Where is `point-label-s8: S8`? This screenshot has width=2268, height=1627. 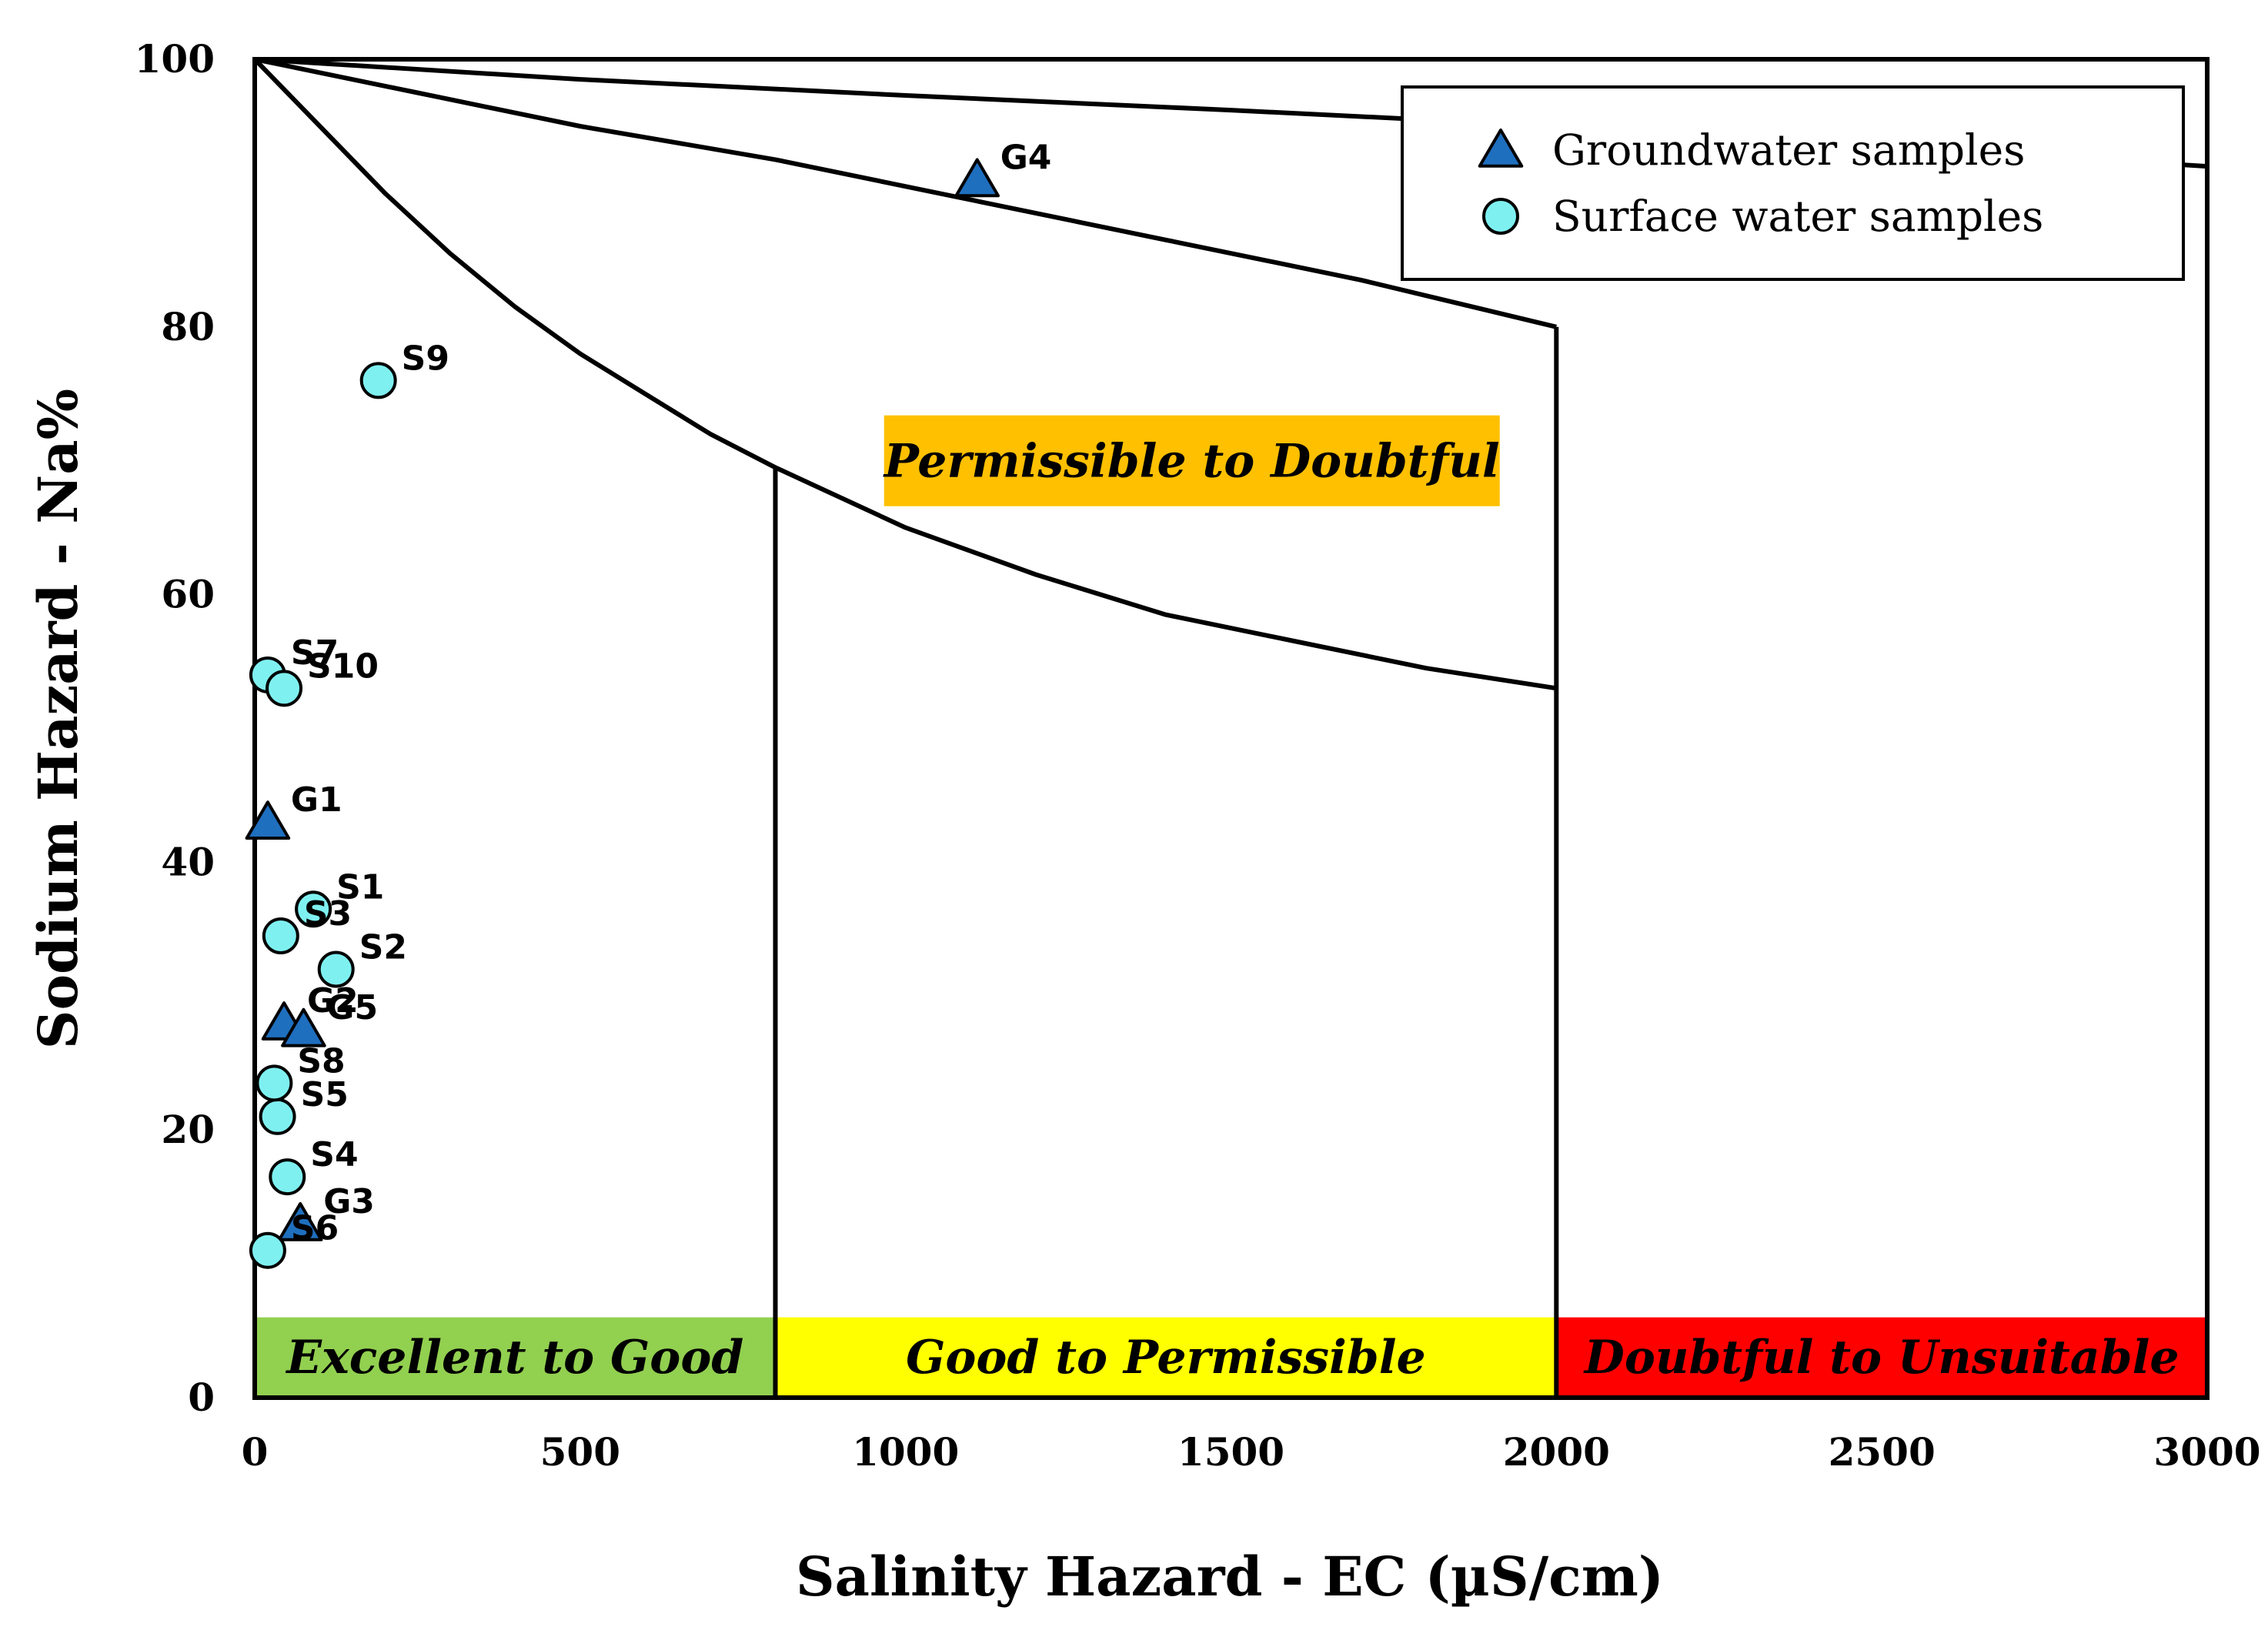
point-label-s8: S8 is located at coordinates (321, 1061).